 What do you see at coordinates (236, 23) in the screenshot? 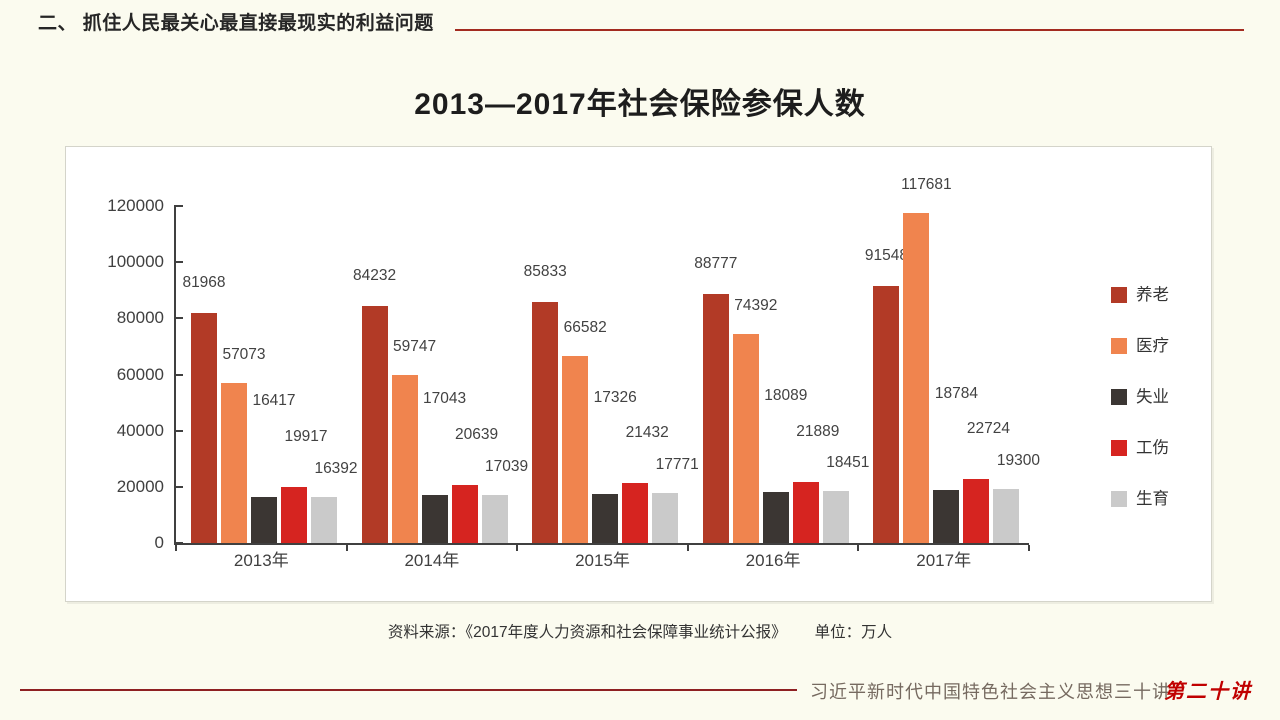
I see `section-header-title: 二、 抓住人民最关心最直接最现实的利益问题` at bounding box center [236, 23].